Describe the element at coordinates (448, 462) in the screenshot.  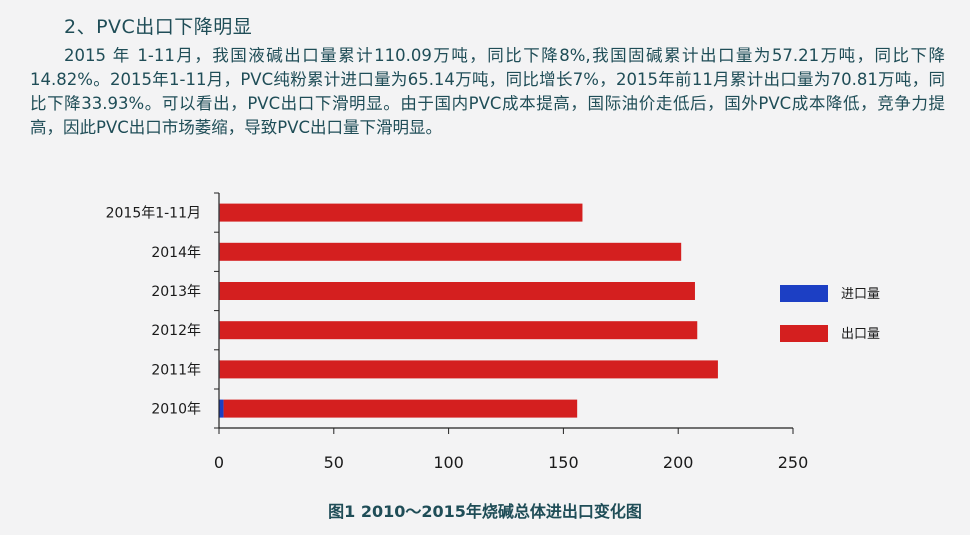
I see `x-tick-label: 100` at that location.